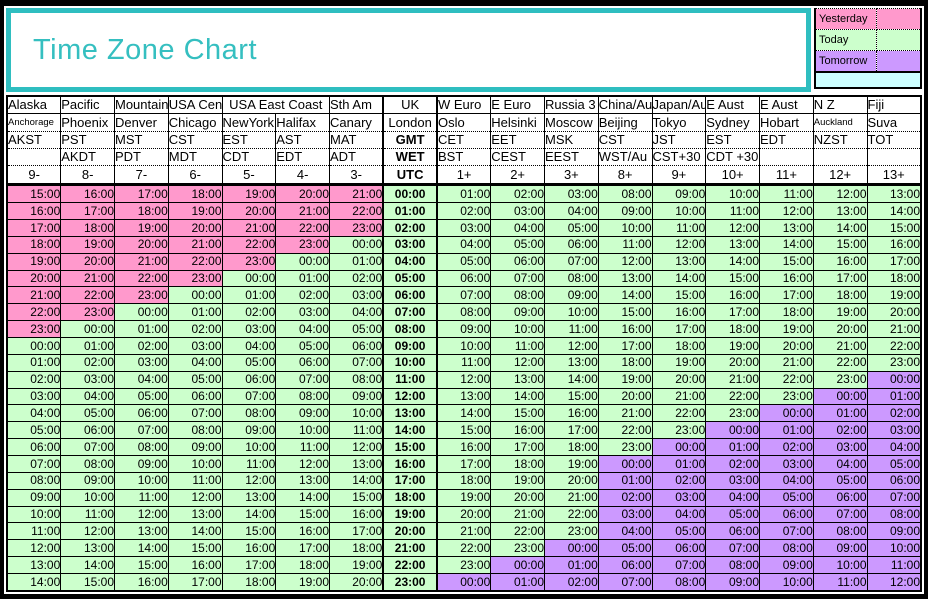  I want to click on offset-cell: 5-, so click(249, 175).